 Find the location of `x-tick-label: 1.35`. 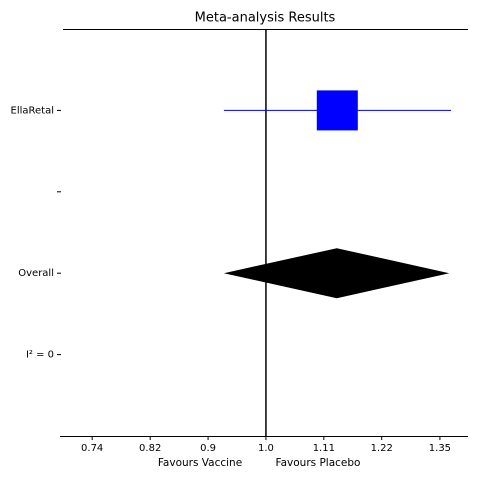

x-tick-label: 1.35 is located at coordinates (440, 448).